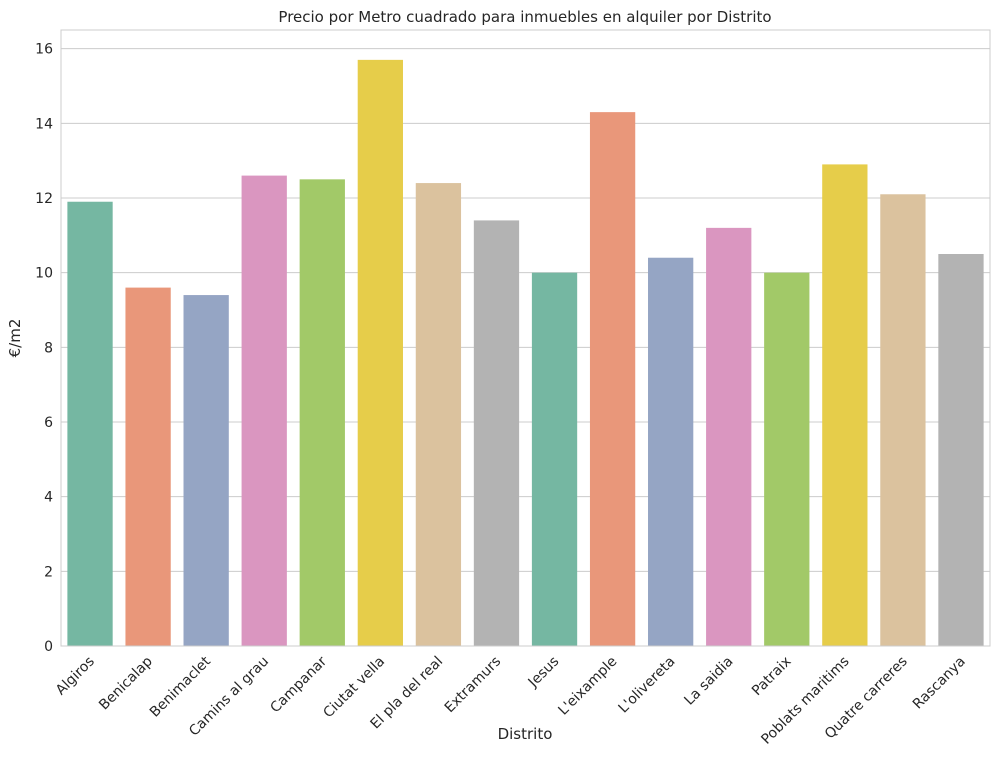  What do you see at coordinates (845, 405) in the screenshot?
I see `bar-poblats-maritims` at bounding box center [845, 405].